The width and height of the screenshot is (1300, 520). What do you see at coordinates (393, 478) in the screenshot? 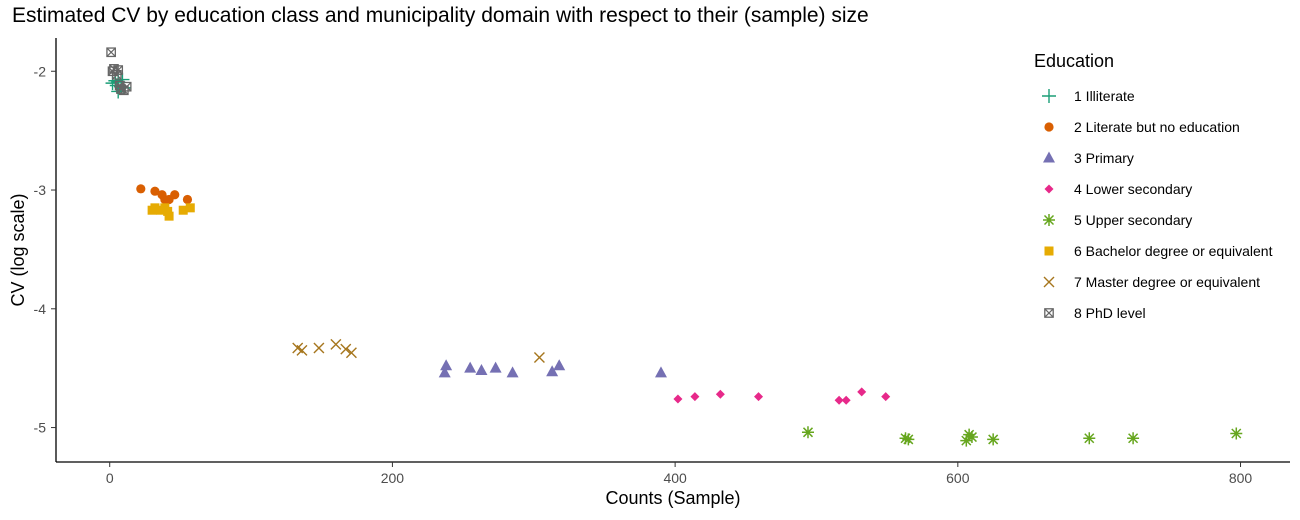
I see `x-tick-label: 200` at bounding box center [393, 478].